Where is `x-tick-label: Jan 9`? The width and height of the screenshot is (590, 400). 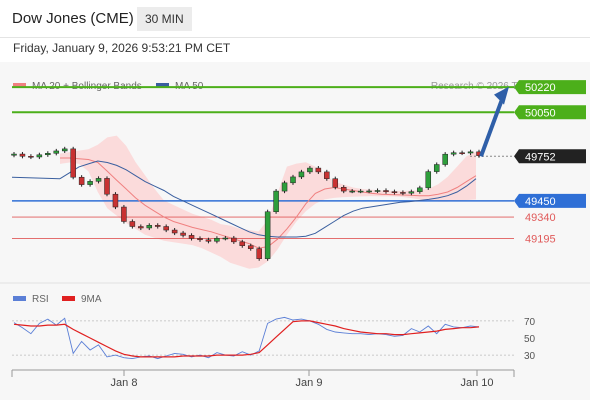 x-tick-label: Jan 9 is located at coordinates (309, 383).